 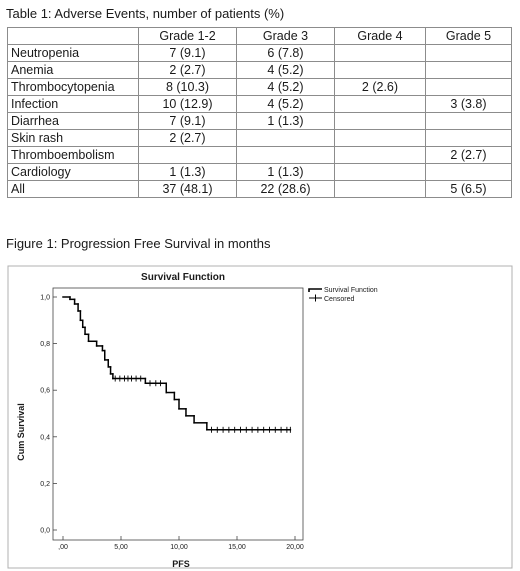 What do you see at coordinates (73, 53) in the screenshot?
I see `row-label: Neutropenia` at bounding box center [73, 53].